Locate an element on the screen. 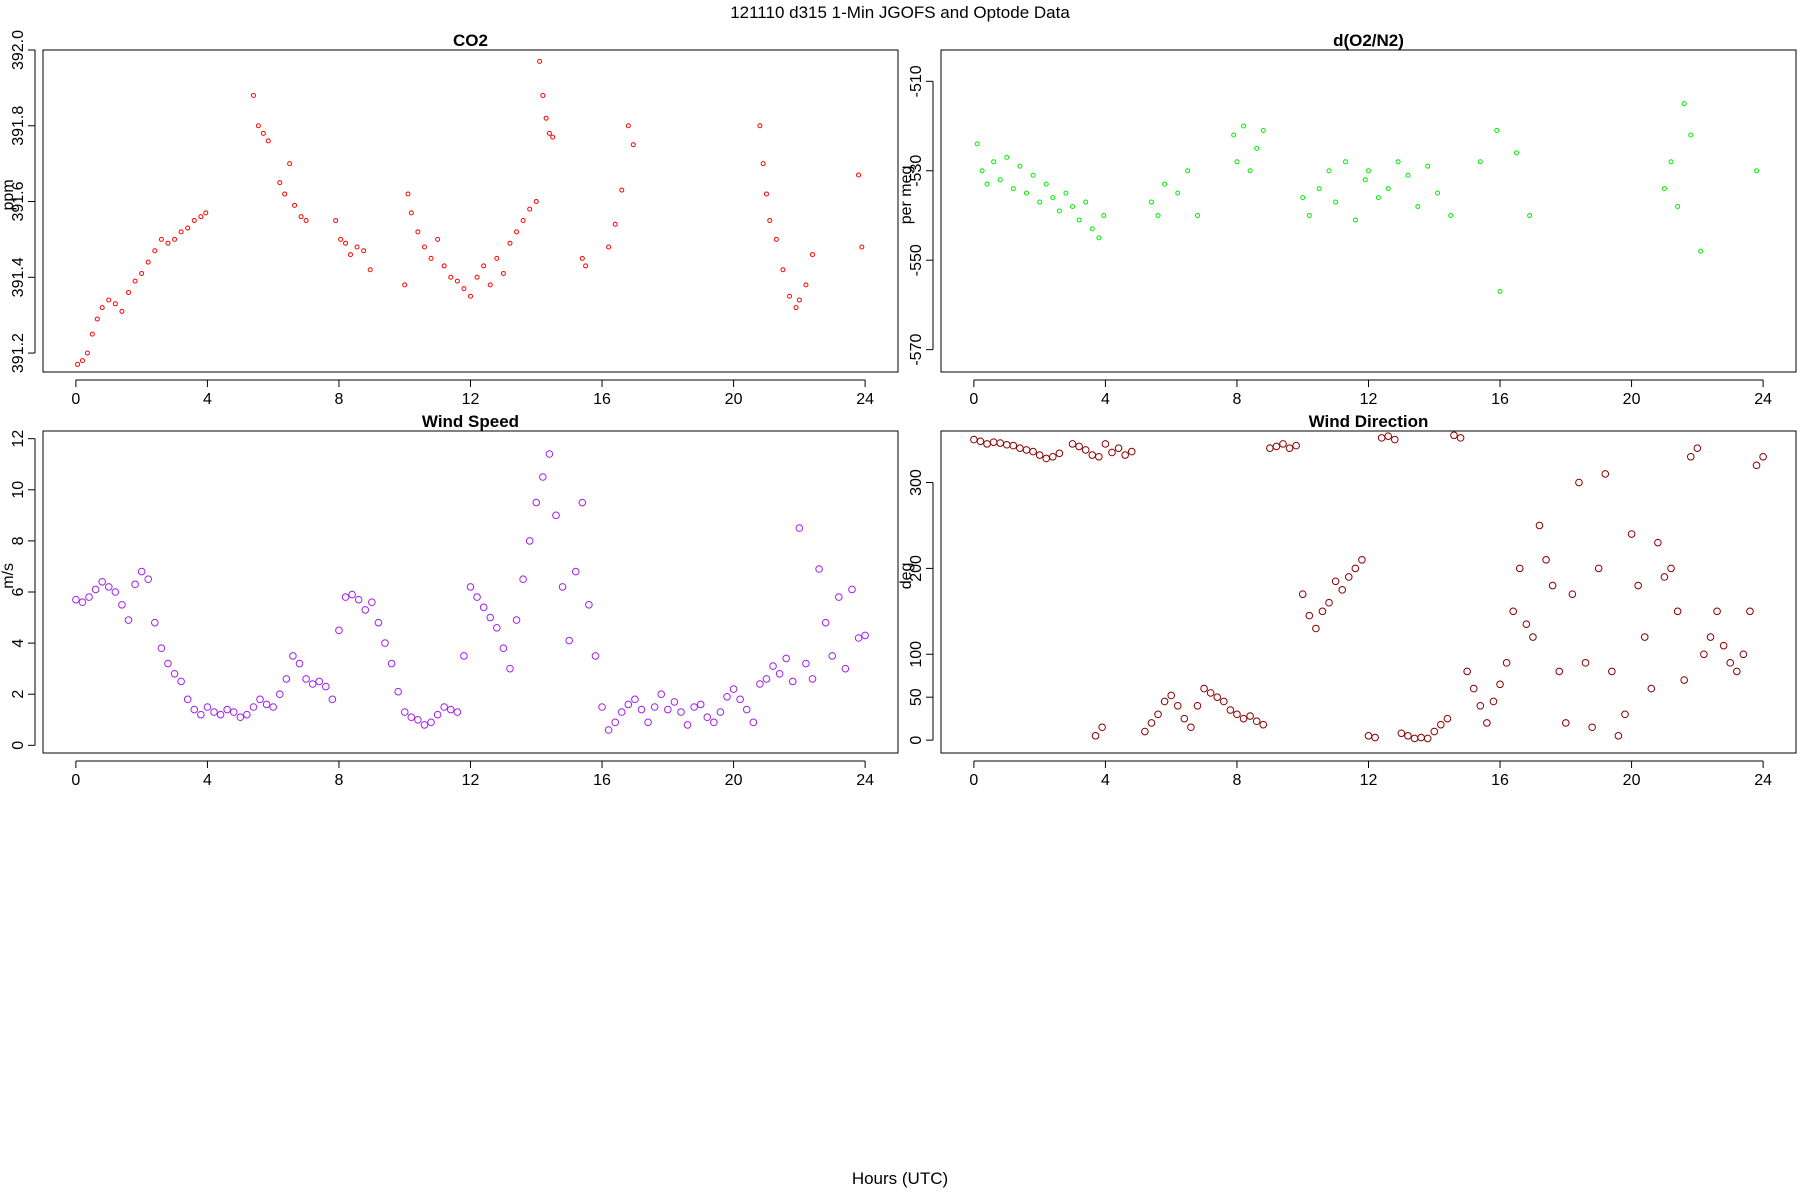  co2-x-tick-label: 12 is located at coordinates (471, 399).